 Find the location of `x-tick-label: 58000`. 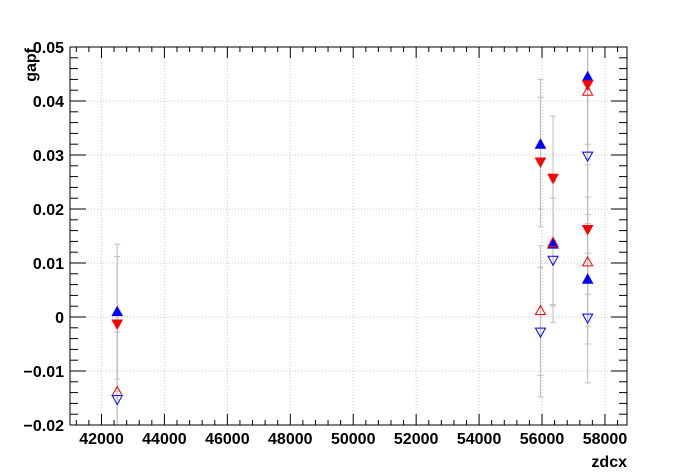

x-tick-label: 58000 is located at coordinates (605, 439).